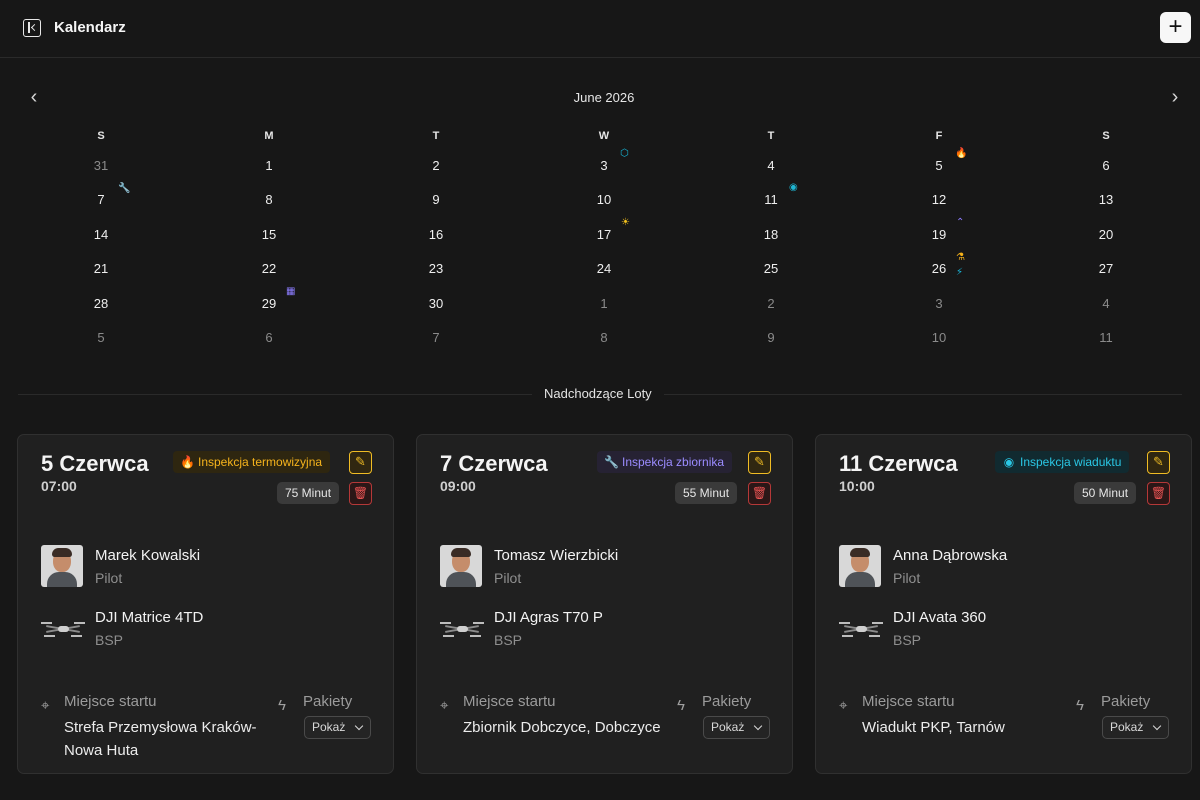  I want to click on show-packages-label: Pokaż, so click(1127, 727).